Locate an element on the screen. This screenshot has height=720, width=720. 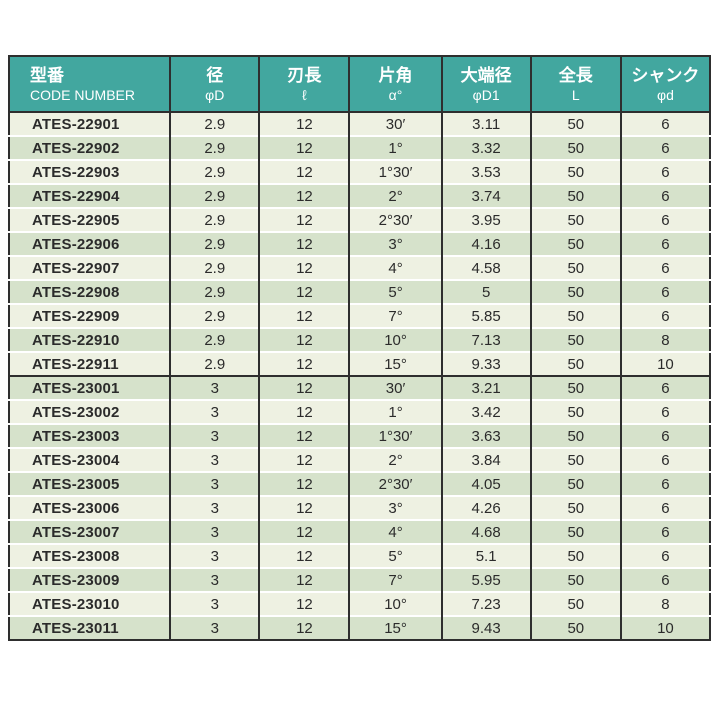
code-cell: ATES-23008 is located at coordinates (90, 556).